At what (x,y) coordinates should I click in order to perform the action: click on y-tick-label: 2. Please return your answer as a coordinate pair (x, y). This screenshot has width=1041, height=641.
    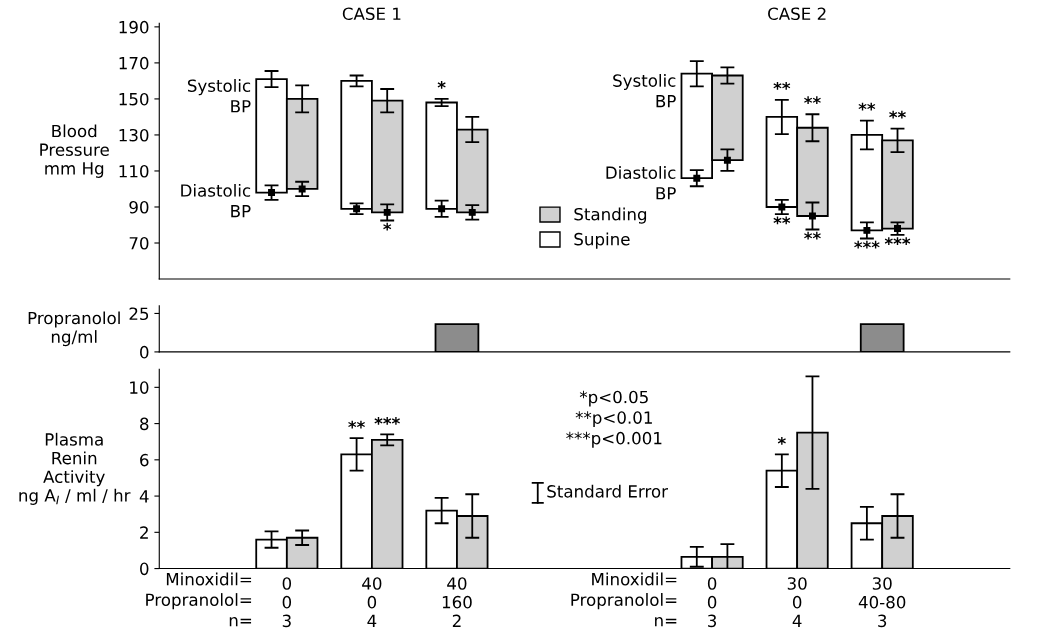
    Looking at the image, I should click on (144, 532).